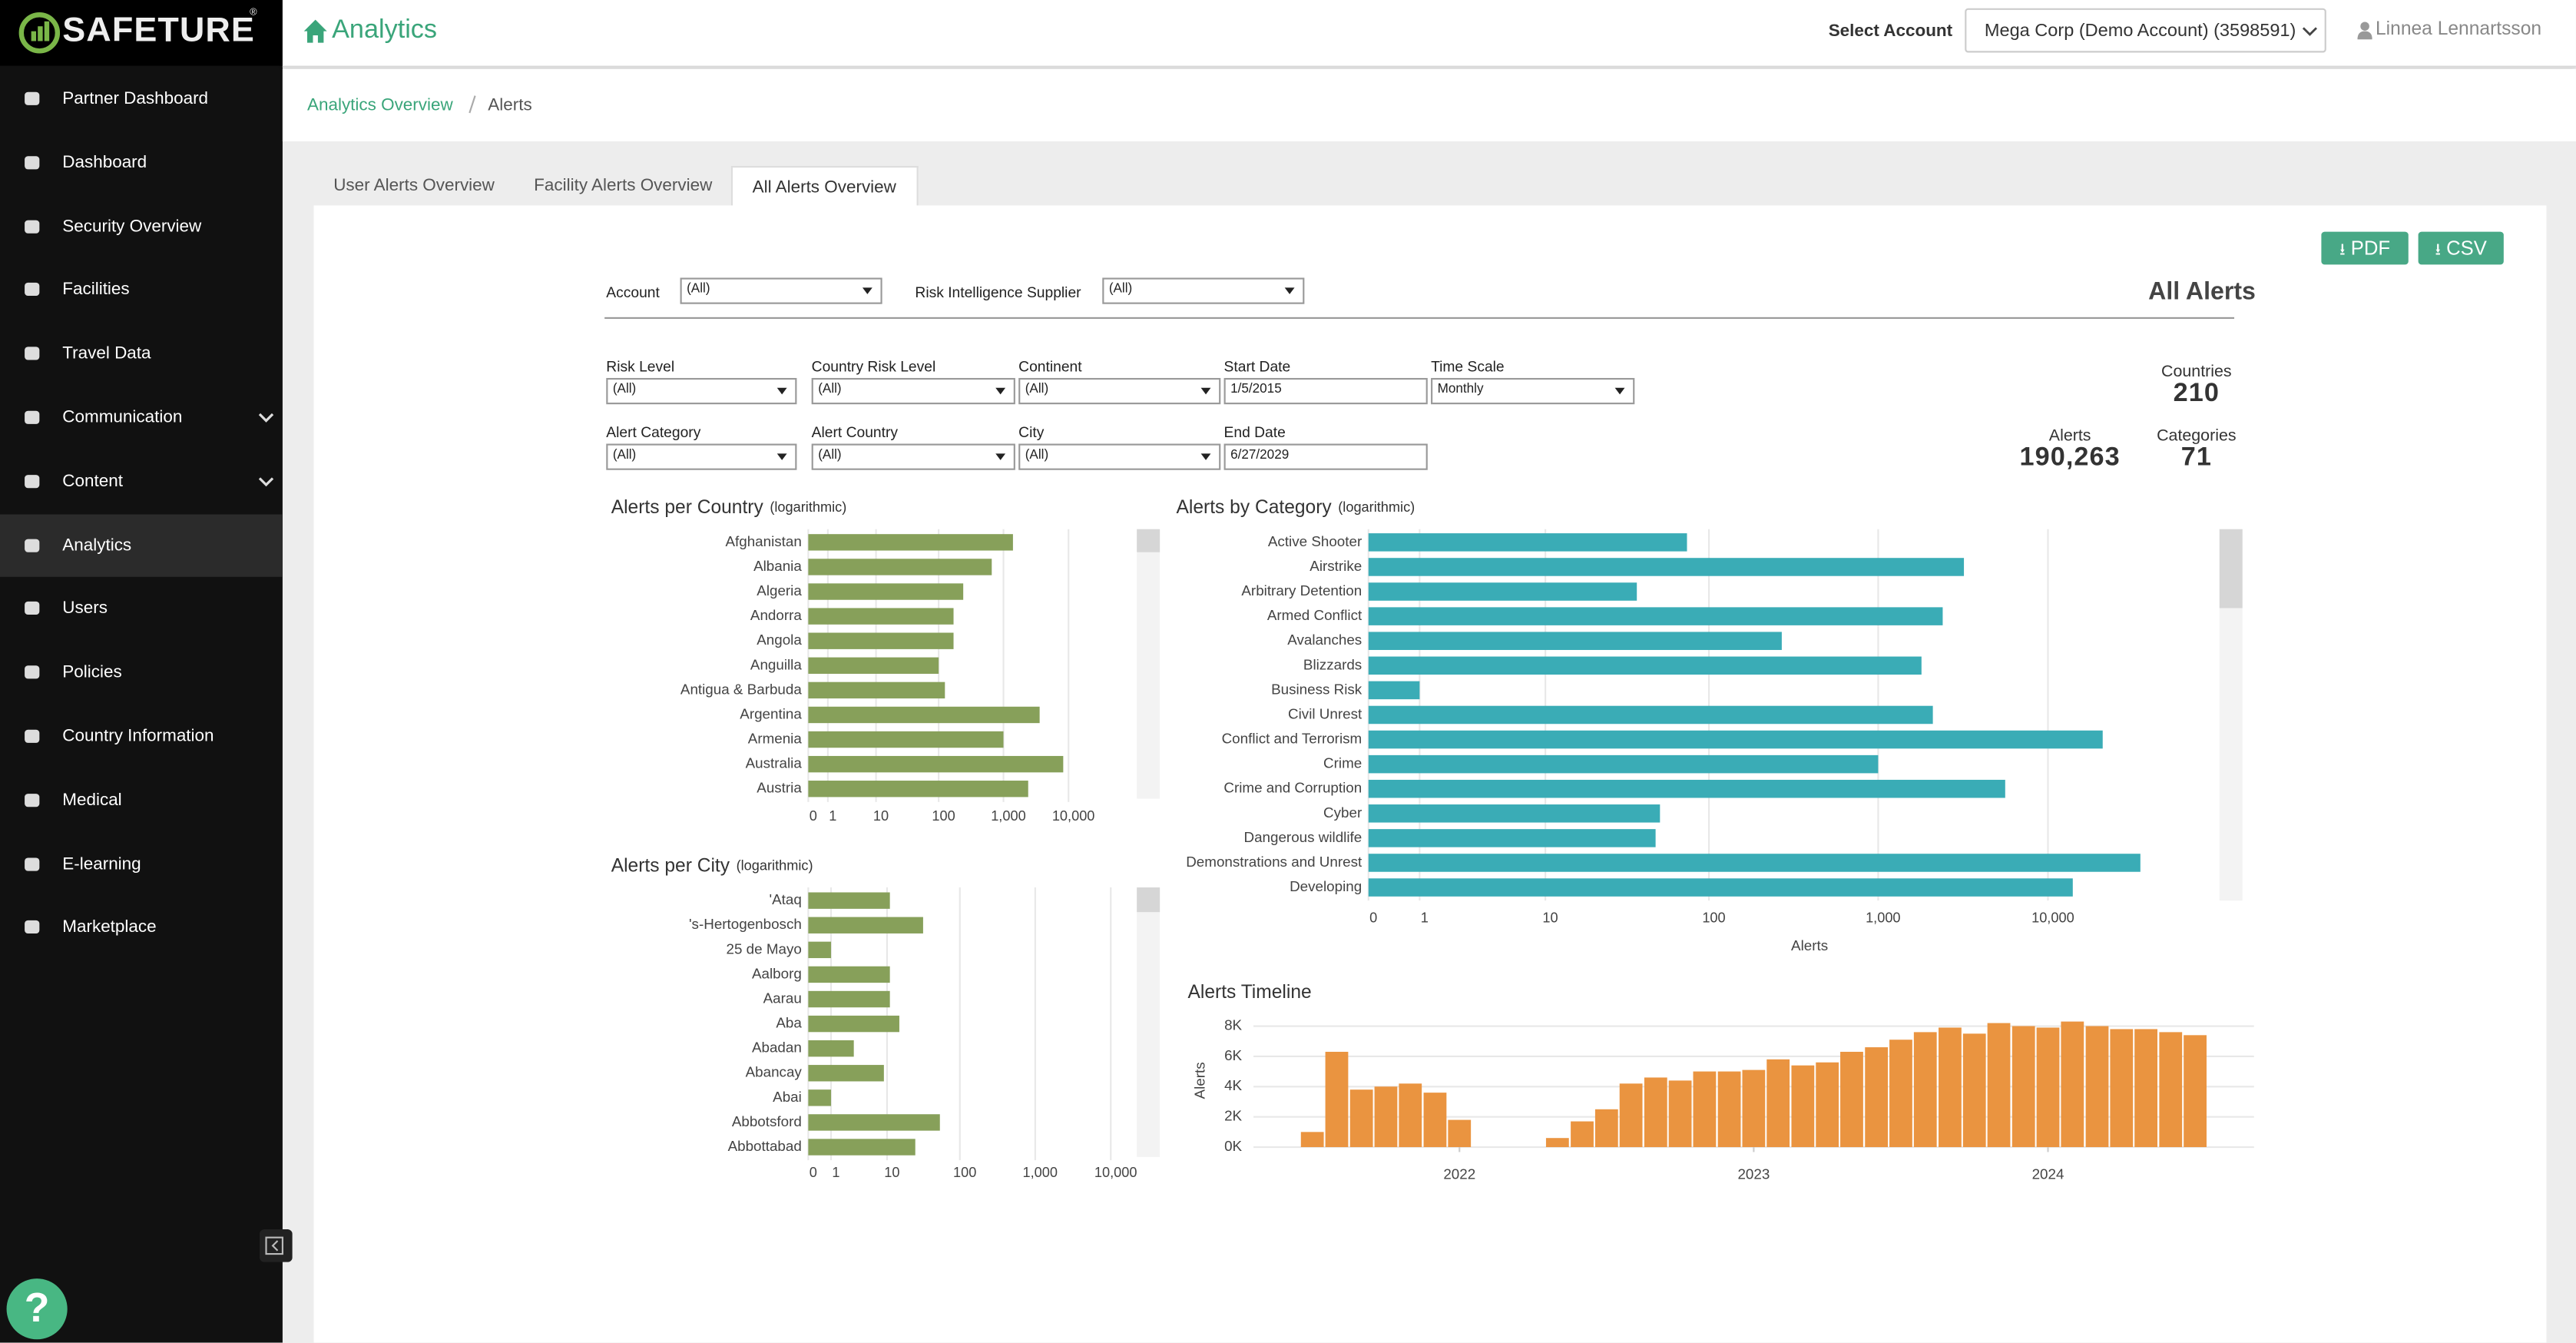 The image size is (2576, 1343). Describe the element at coordinates (385, 31) in the screenshot. I see `page-title: Analytics` at that location.